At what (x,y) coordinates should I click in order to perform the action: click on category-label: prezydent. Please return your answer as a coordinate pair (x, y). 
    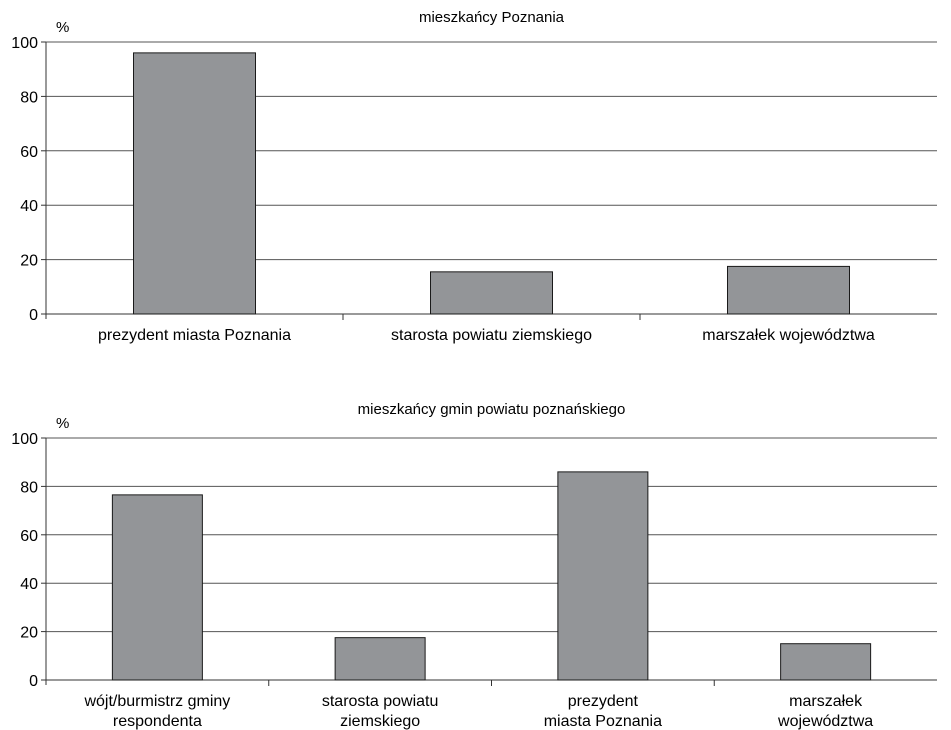
    Looking at the image, I should click on (603, 701).